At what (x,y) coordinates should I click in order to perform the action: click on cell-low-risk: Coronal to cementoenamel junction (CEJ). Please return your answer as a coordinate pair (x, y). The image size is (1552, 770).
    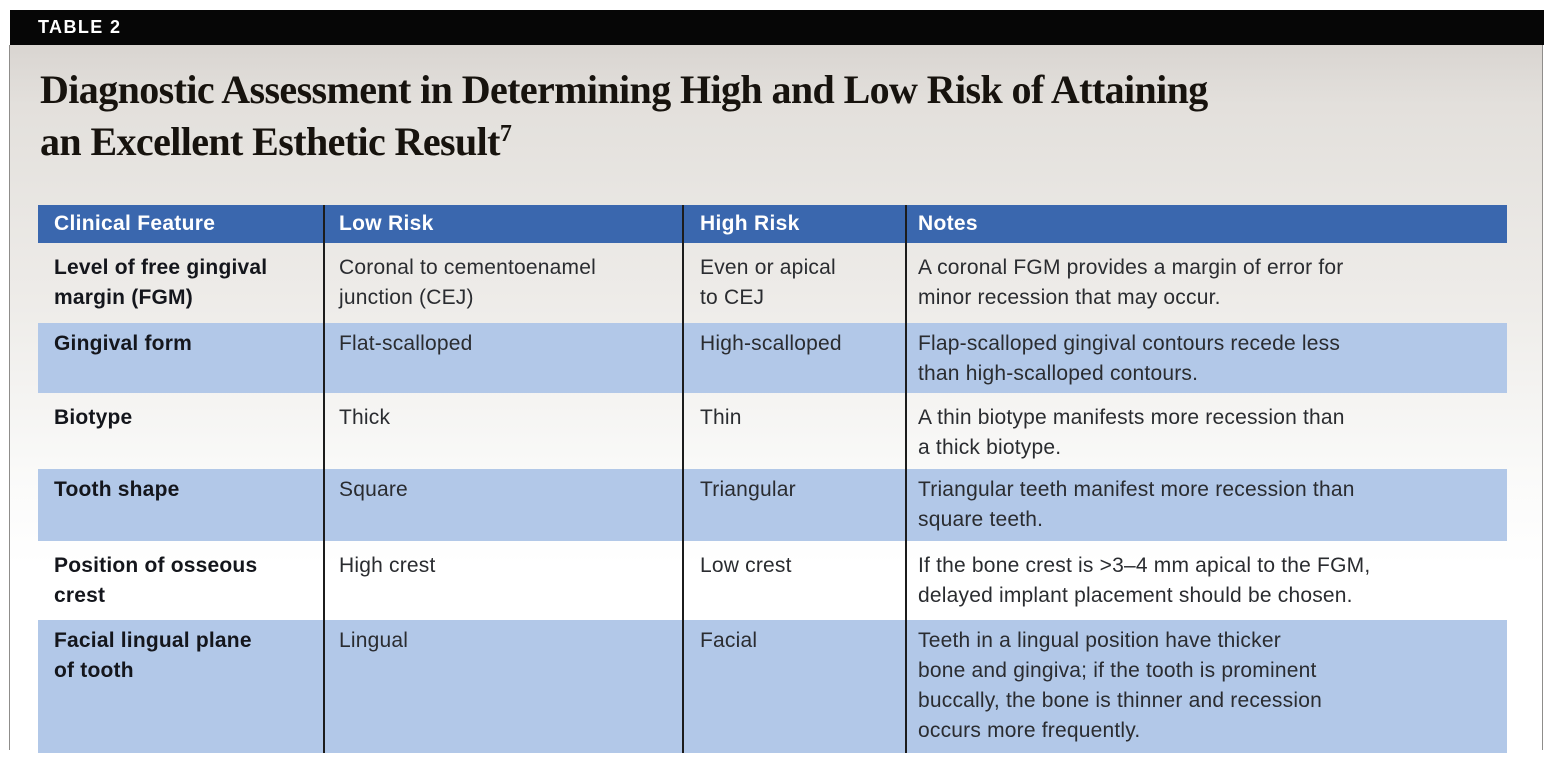
    Looking at the image, I should click on (467, 282).